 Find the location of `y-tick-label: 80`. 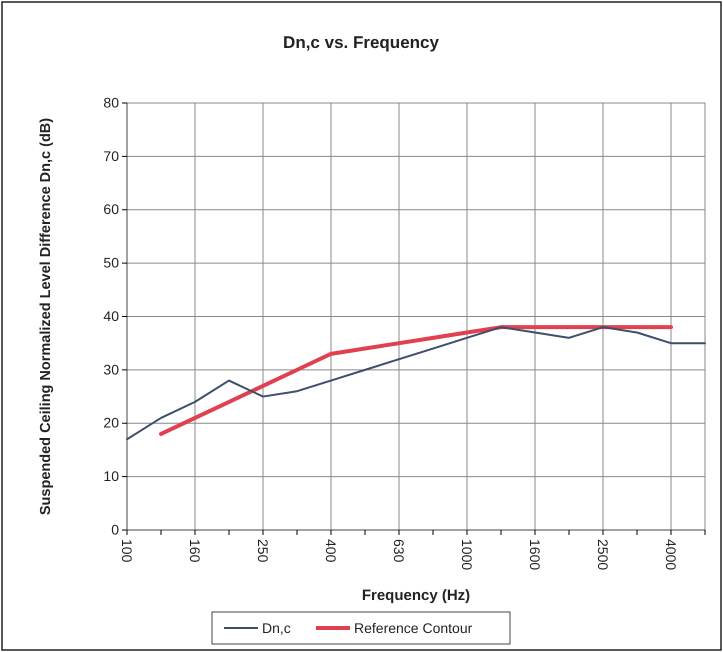

y-tick-label: 80 is located at coordinates (111, 102).